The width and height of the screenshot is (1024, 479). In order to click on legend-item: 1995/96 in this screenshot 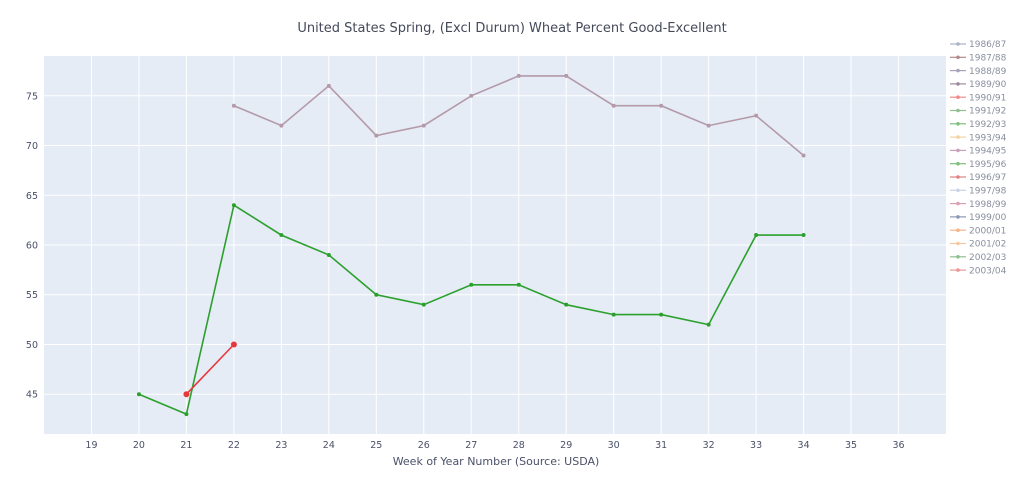, I will do `click(978, 165)`.